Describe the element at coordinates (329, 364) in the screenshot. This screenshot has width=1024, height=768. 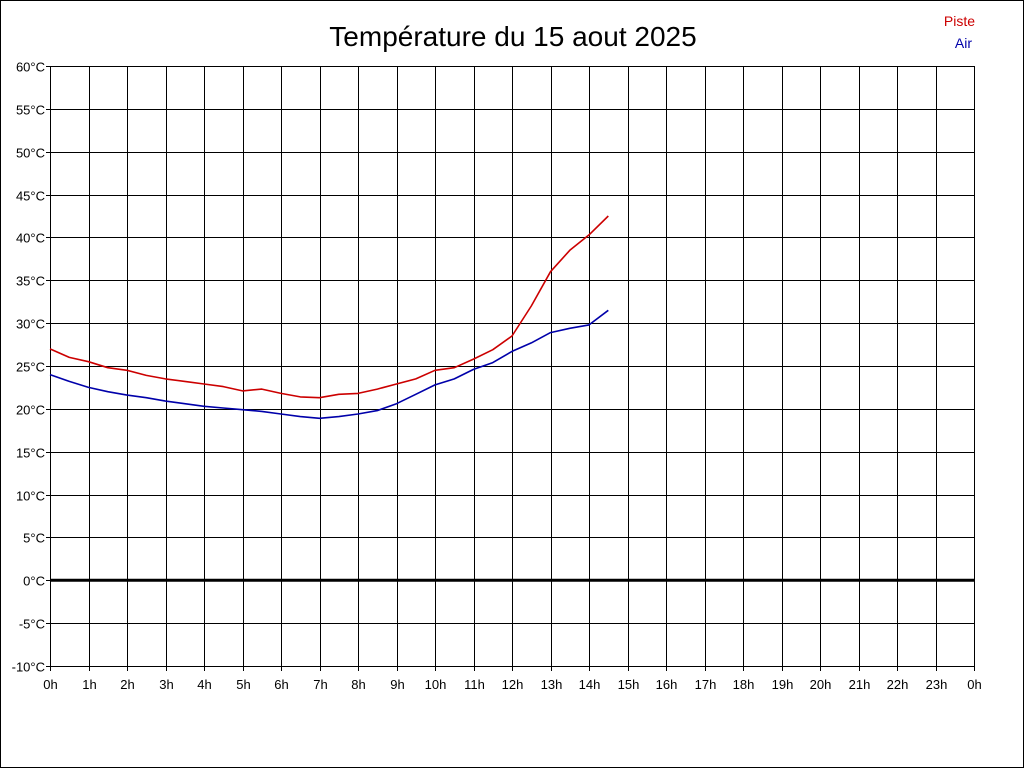
I see `series-line-air` at that location.